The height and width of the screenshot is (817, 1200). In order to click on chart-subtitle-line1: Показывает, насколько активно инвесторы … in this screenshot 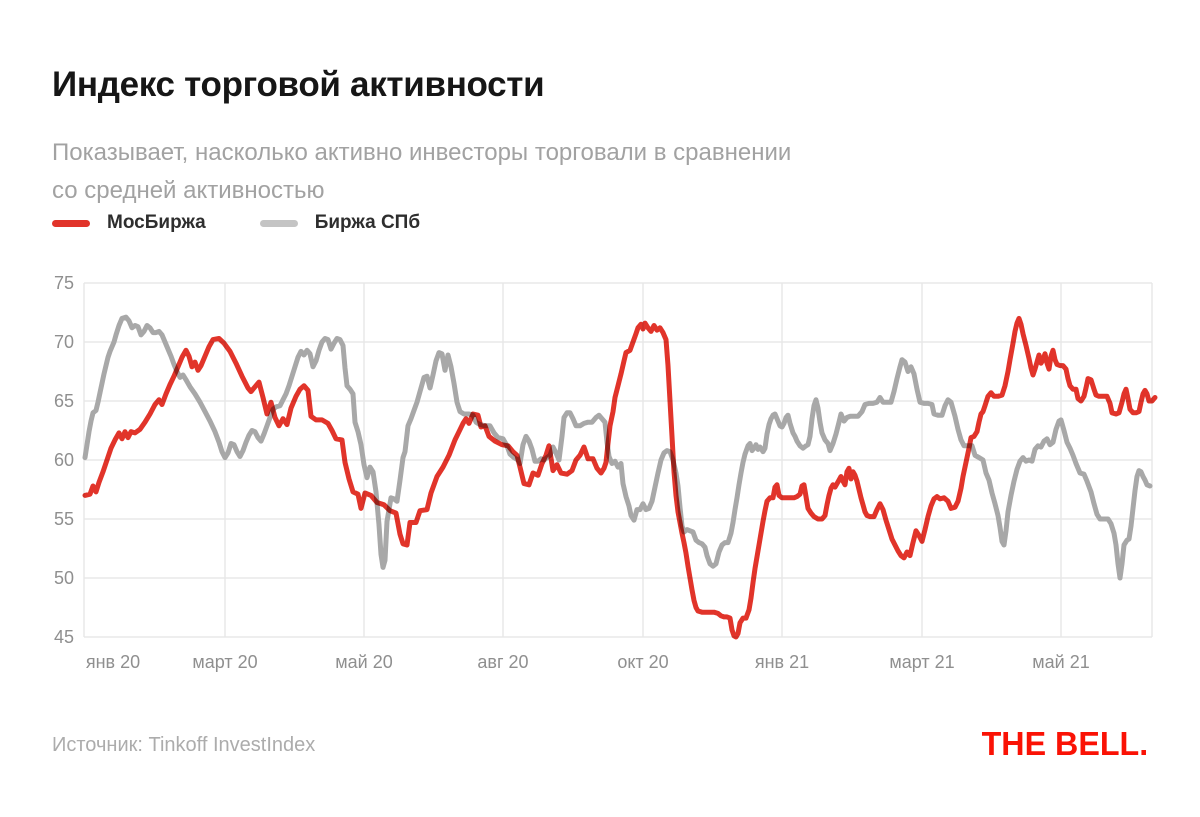, I will do `click(422, 152)`.